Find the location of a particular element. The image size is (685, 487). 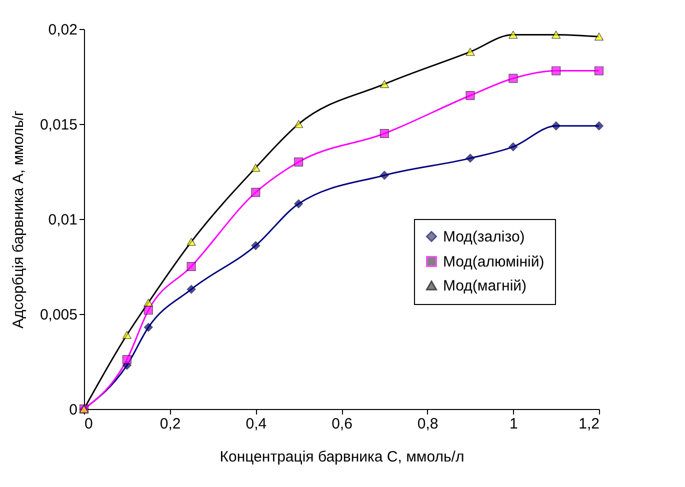

x-tick-label: 0,8 is located at coordinates (427, 424).